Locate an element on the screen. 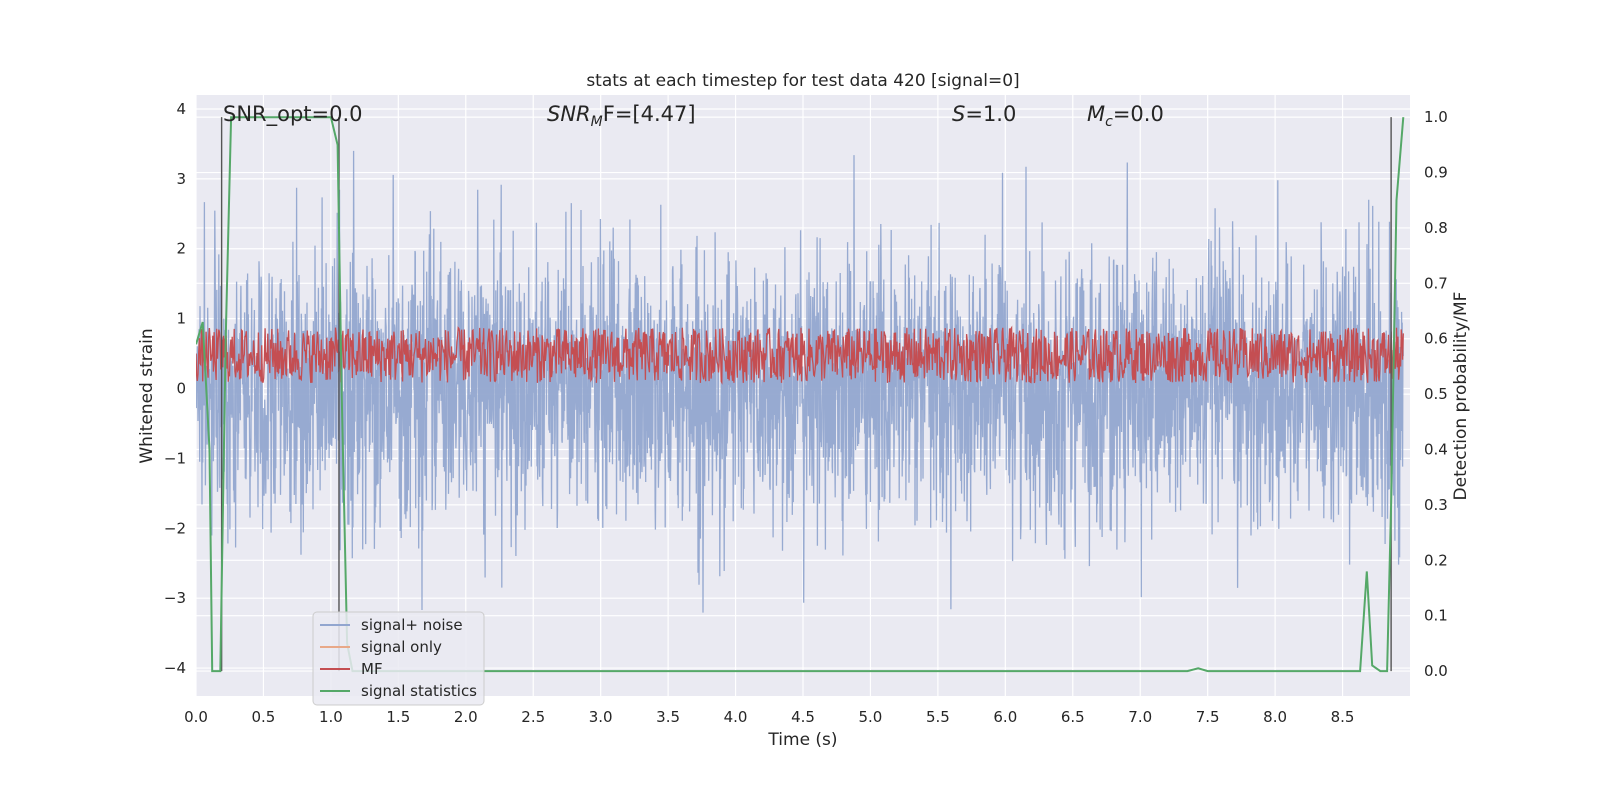  y2-tick-label: 0.8 is located at coordinates (1436, 228).